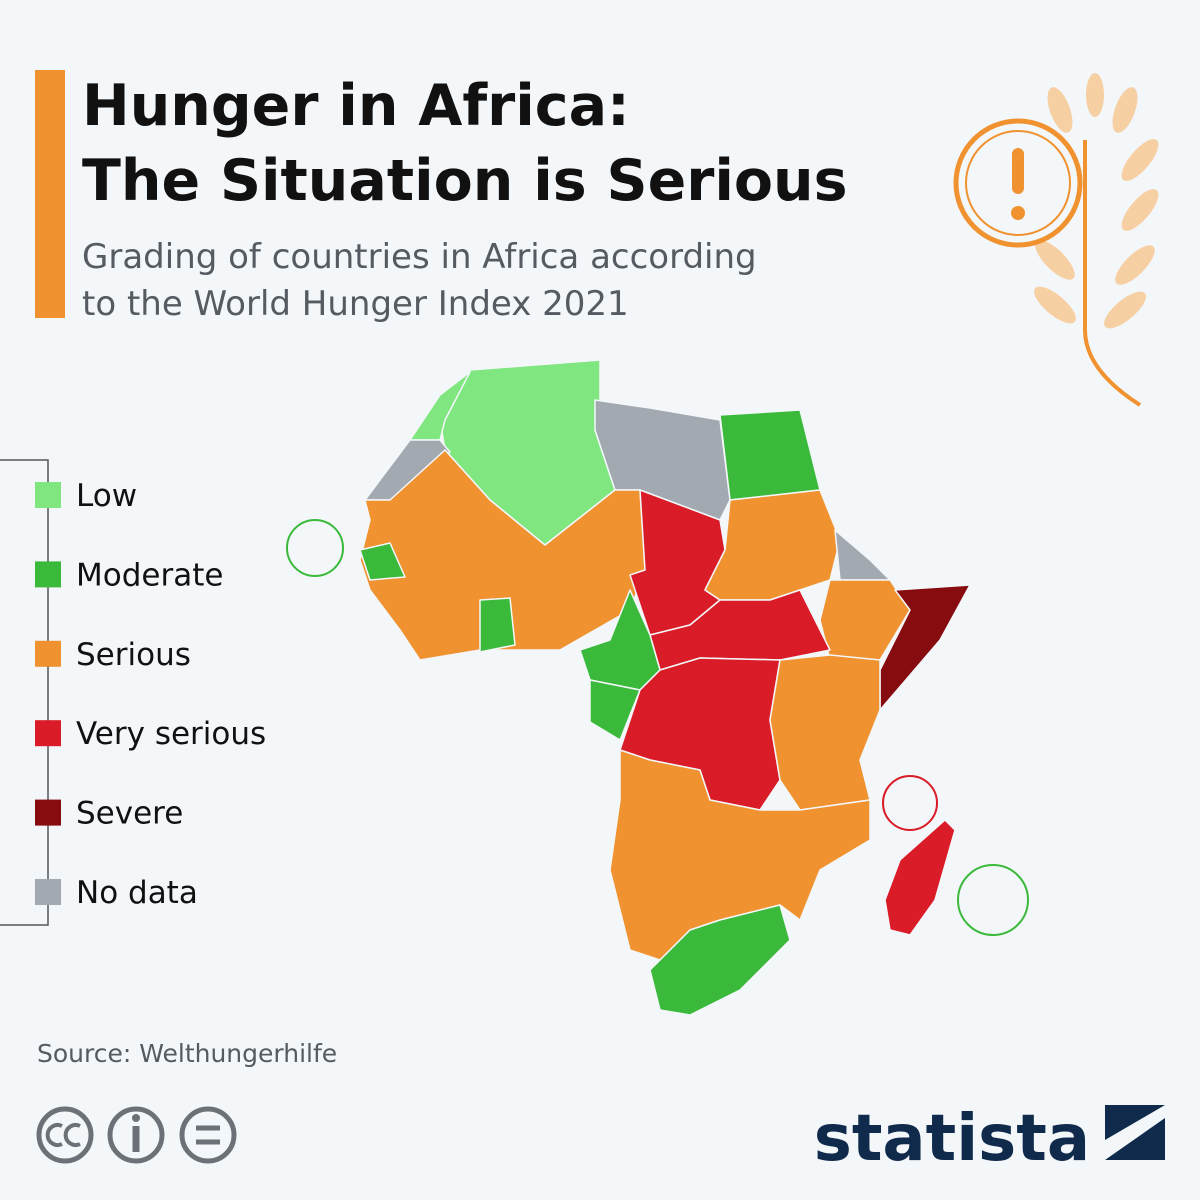 The height and width of the screenshot is (1200, 1200). What do you see at coordinates (1135, 1132) in the screenshot?
I see `brand-mark` at bounding box center [1135, 1132].